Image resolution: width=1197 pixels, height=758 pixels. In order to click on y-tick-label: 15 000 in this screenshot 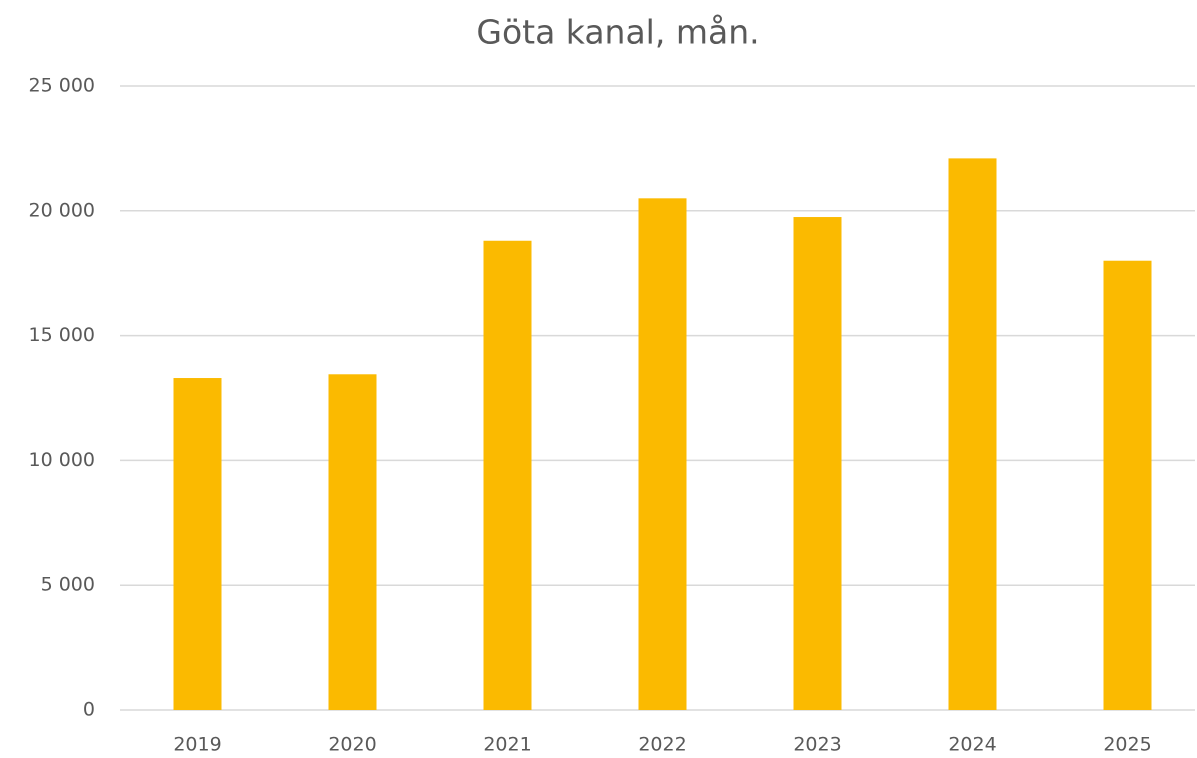, I will do `click(62, 335)`.